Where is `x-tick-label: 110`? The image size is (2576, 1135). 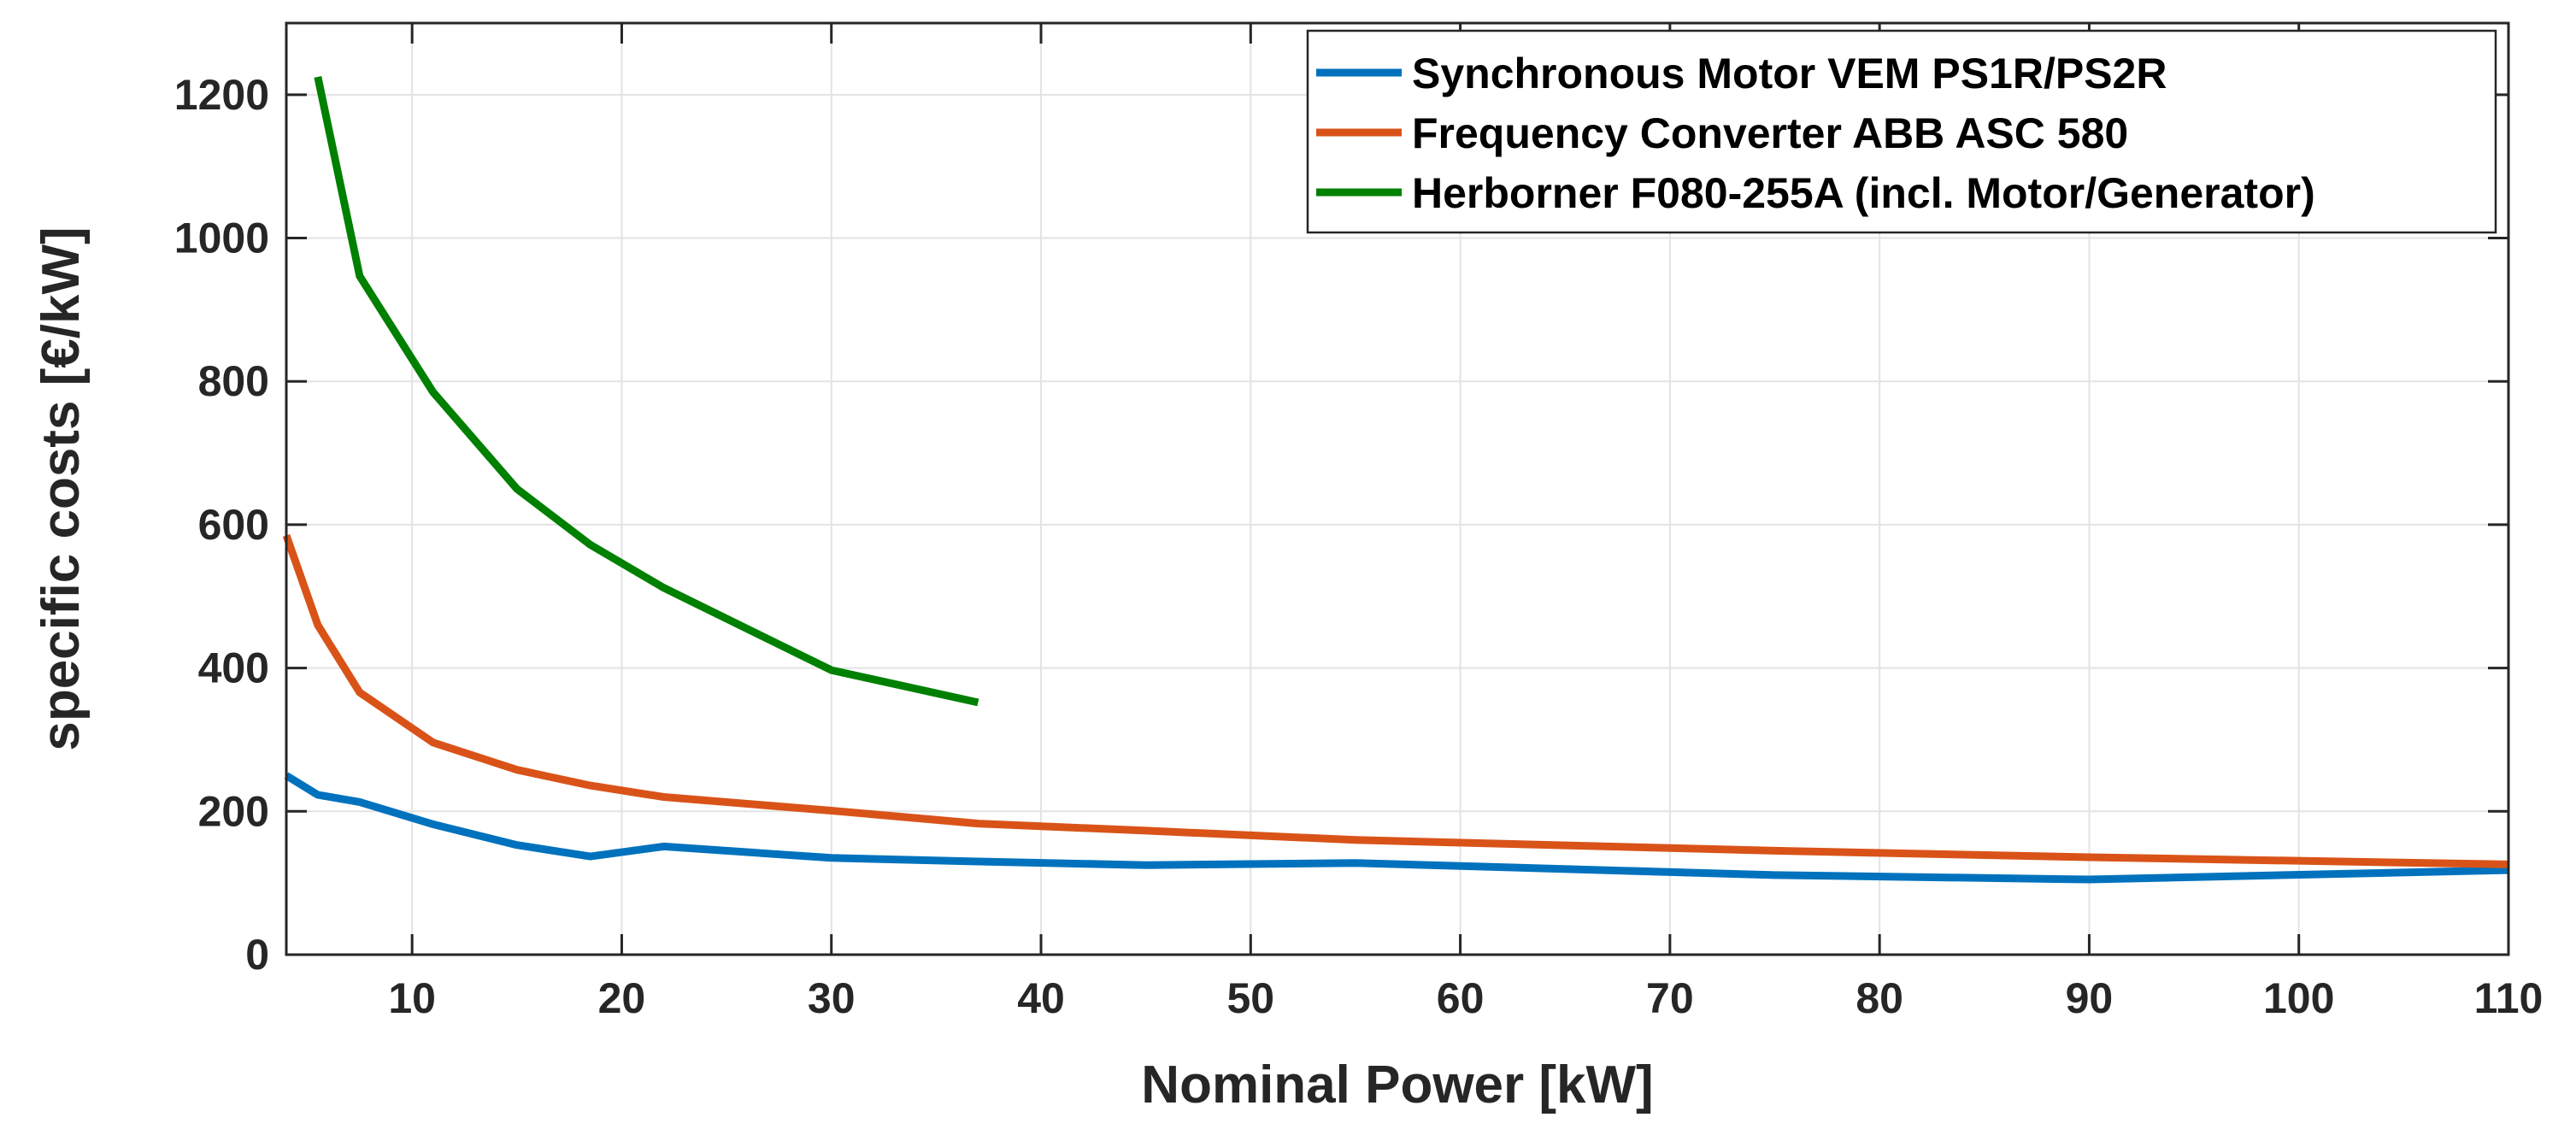 x-tick-label: 110 is located at coordinates (2509, 998).